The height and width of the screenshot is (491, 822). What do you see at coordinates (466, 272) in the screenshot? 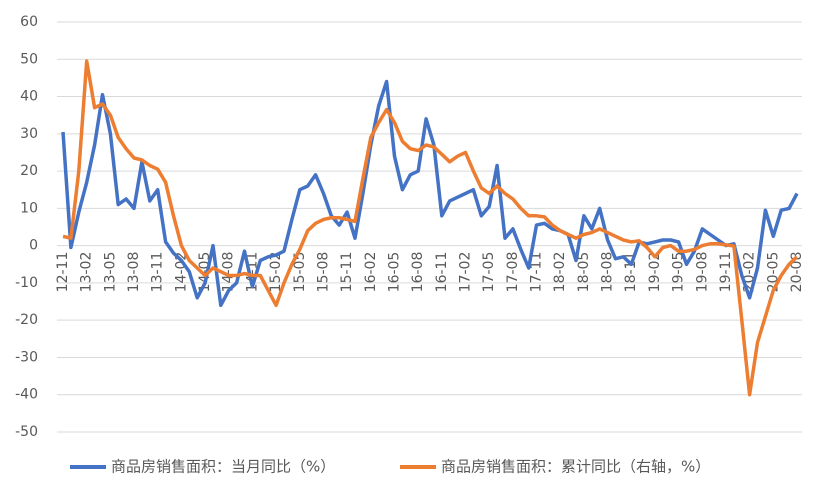
I see `x-tick-label: 17-02` at bounding box center [466, 272].